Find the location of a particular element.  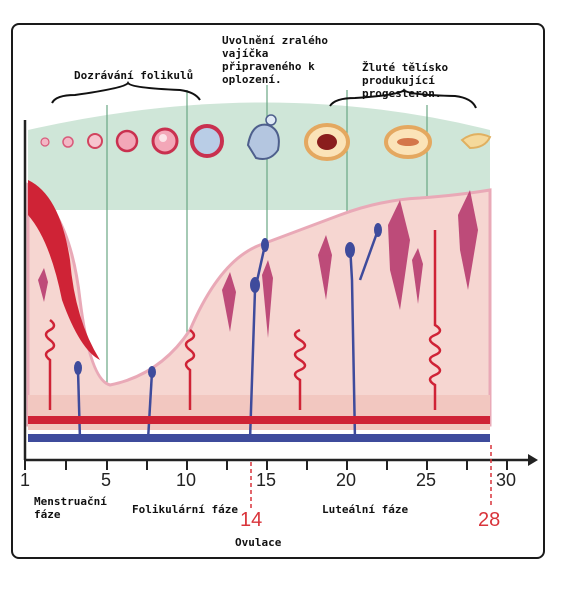

x-axis-ticks is located at coordinates (266, 465).